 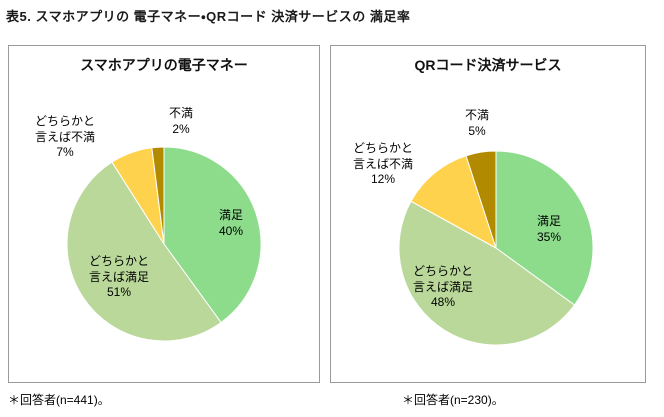 What do you see at coordinates (477, 130) in the screenshot?
I see `slice-pct-text: 5%` at bounding box center [477, 130].